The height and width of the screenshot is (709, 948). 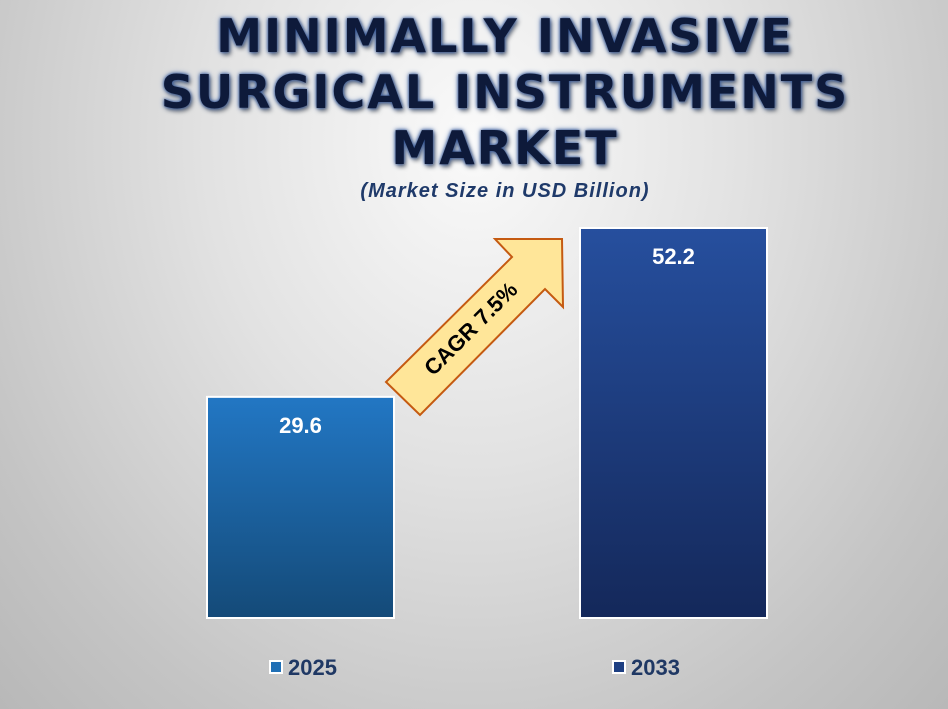 I want to click on legend-label-2025: 2025, so click(x=312, y=667).